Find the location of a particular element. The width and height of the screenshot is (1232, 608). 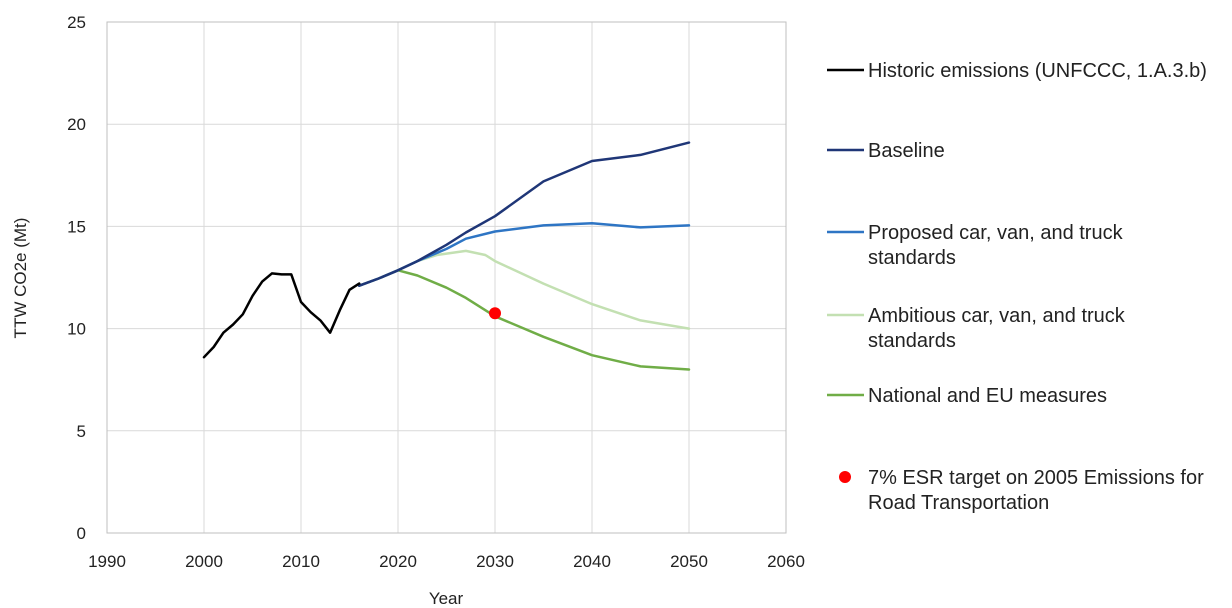

marker-layer is located at coordinates (495, 313).